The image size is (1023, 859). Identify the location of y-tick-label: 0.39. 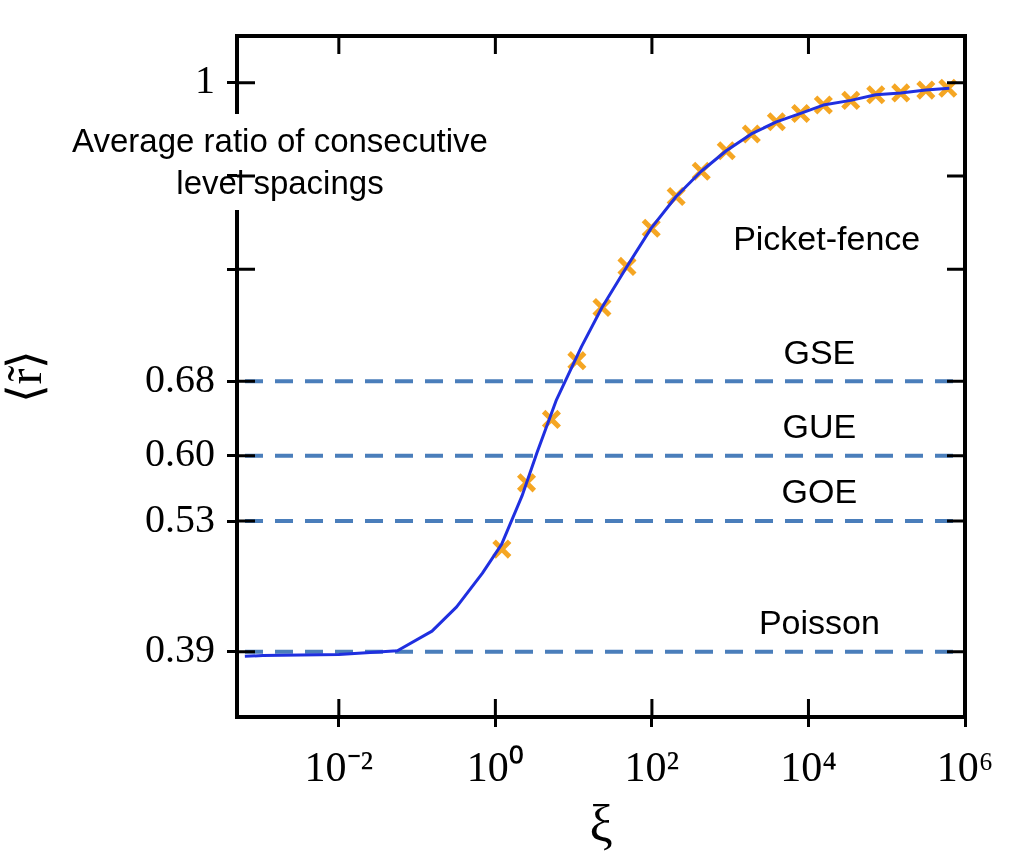
(180, 649).